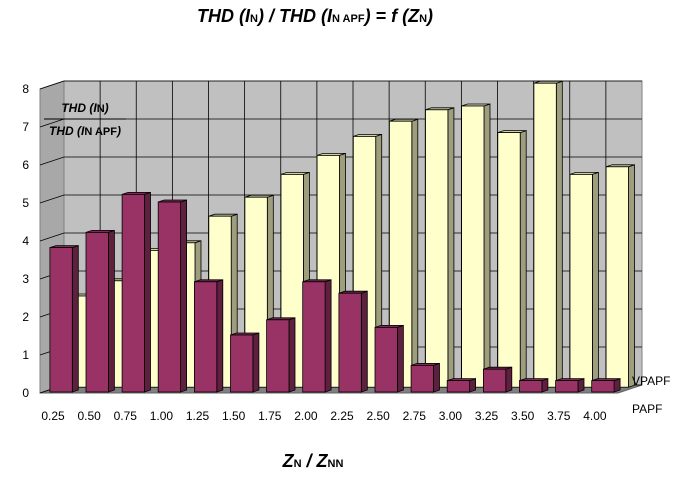 Image resolution: width=680 pixels, height=480 pixels. What do you see at coordinates (342, 416) in the screenshot?
I see `x-tick-label: 2.25` at bounding box center [342, 416].